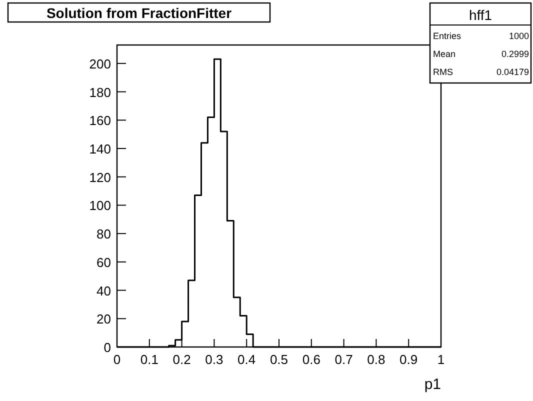 The image size is (533, 401). I want to click on y-tick-label: 80, so click(103, 234).